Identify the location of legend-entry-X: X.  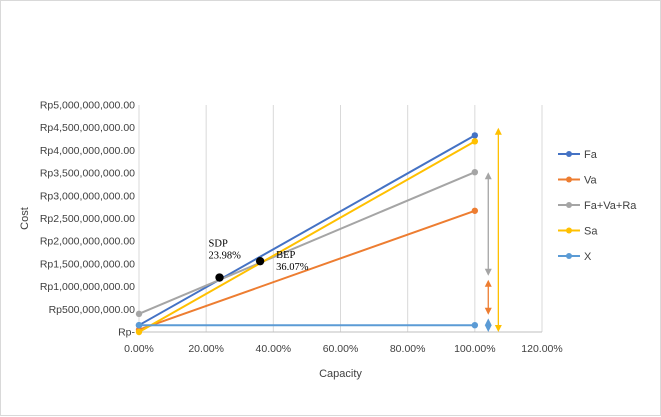
(588, 257).